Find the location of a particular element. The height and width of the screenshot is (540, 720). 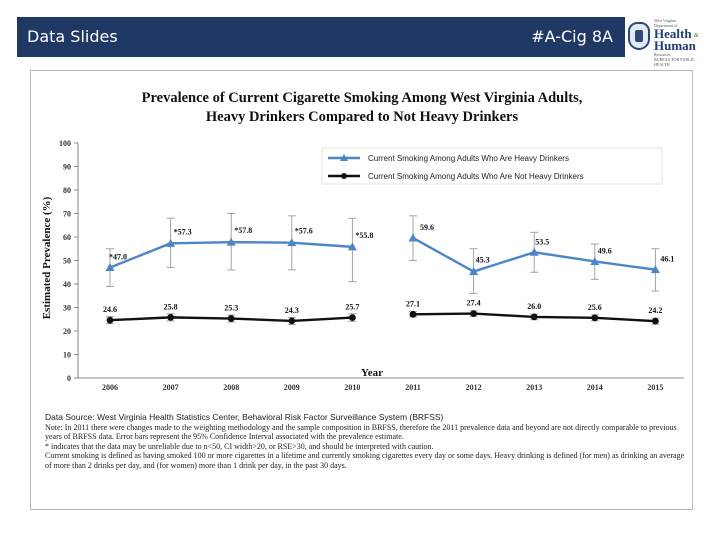

y-tick-label: 70 is located at coordinates (67, 214).